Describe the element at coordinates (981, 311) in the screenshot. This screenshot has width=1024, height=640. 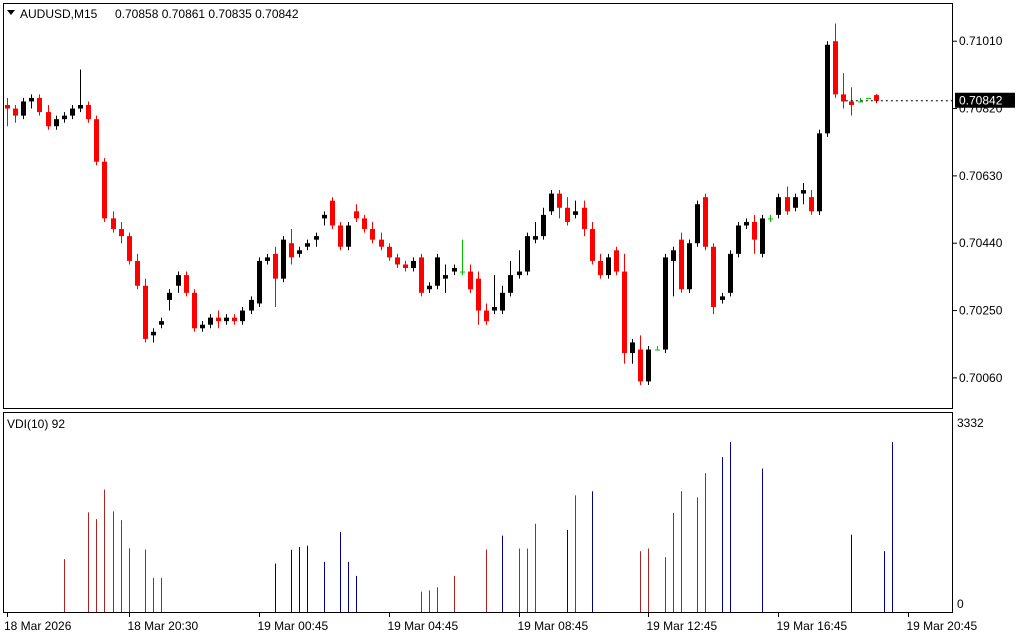
I see `price-tick-label: 0.70250` at that location.